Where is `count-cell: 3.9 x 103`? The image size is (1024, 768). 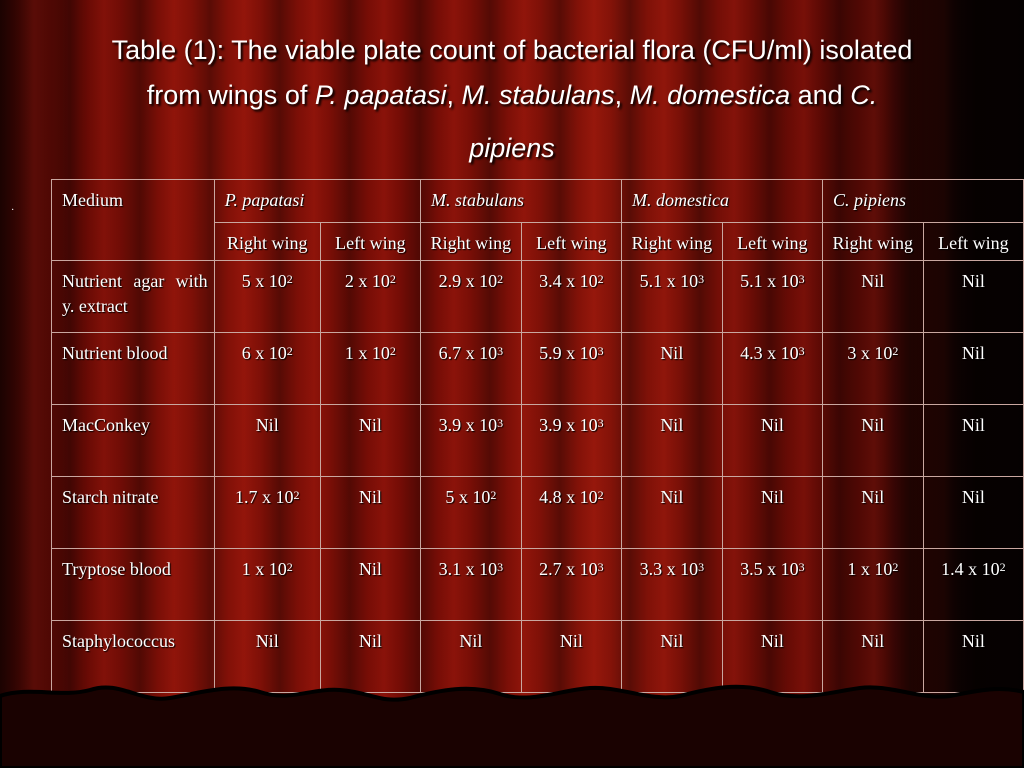 count-cell: 3.9 x 103 is located at coordinates (571, 440).